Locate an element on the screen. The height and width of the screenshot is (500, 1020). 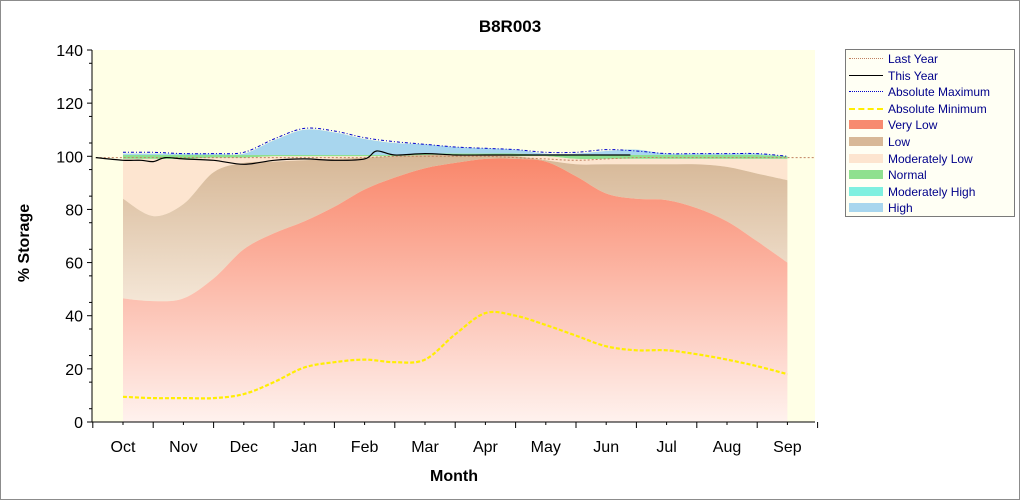
y-tick-label: 0 is located at coordinates (78, 423).